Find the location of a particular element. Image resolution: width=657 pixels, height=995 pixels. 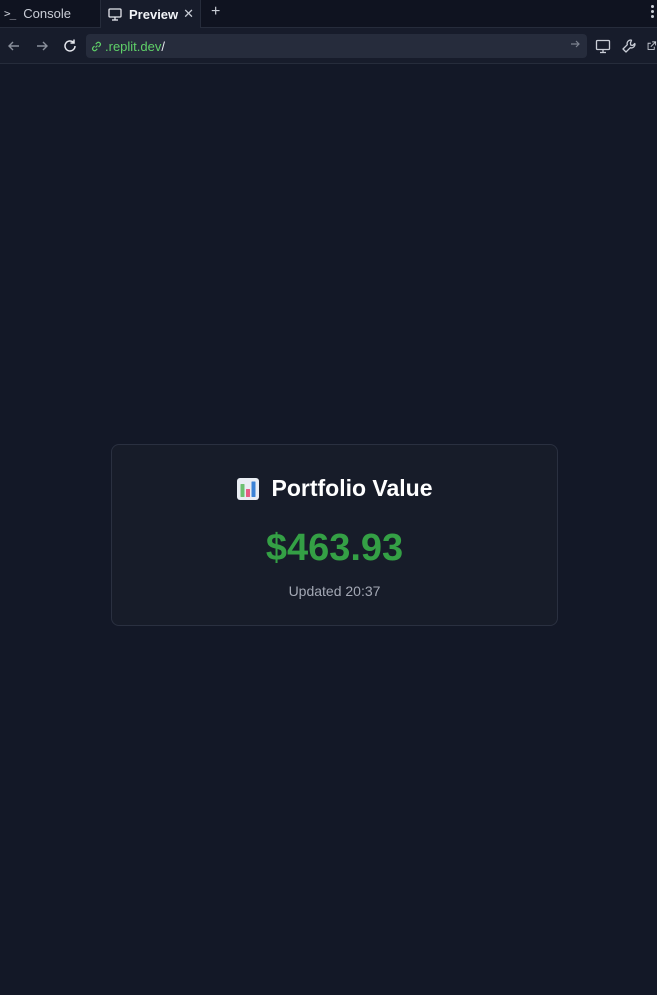

tab-console-label: Console is located at coordinates (47, 13).